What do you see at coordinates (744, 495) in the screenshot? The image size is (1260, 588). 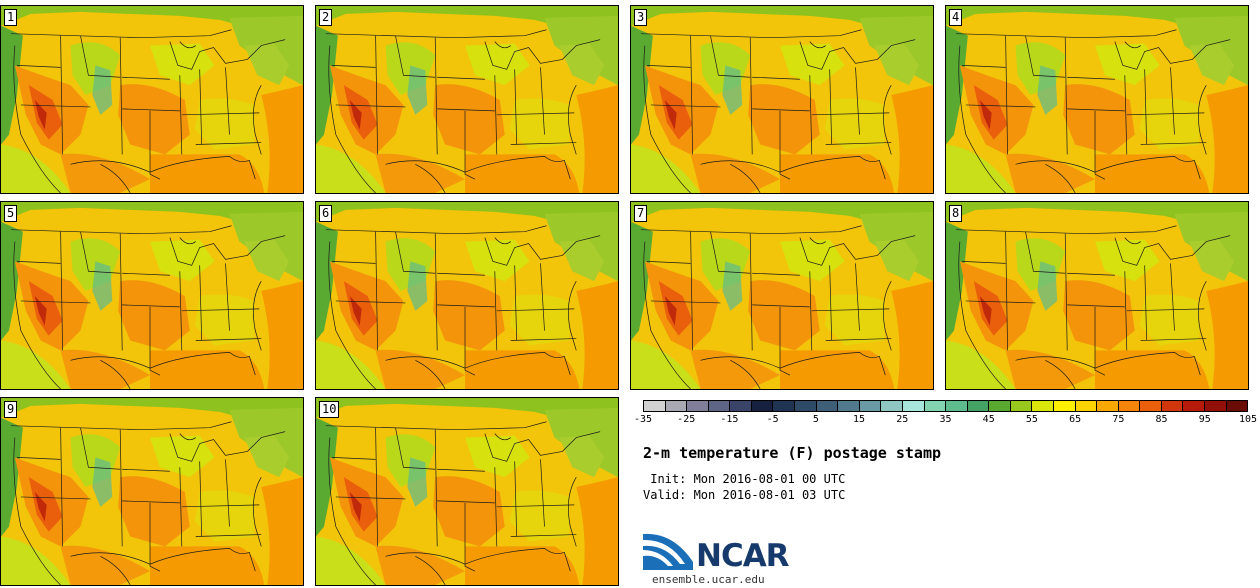 I see `valid-time: Valid: Mon 2016-08-01 03 UTC` at bounding box center [744, 495].